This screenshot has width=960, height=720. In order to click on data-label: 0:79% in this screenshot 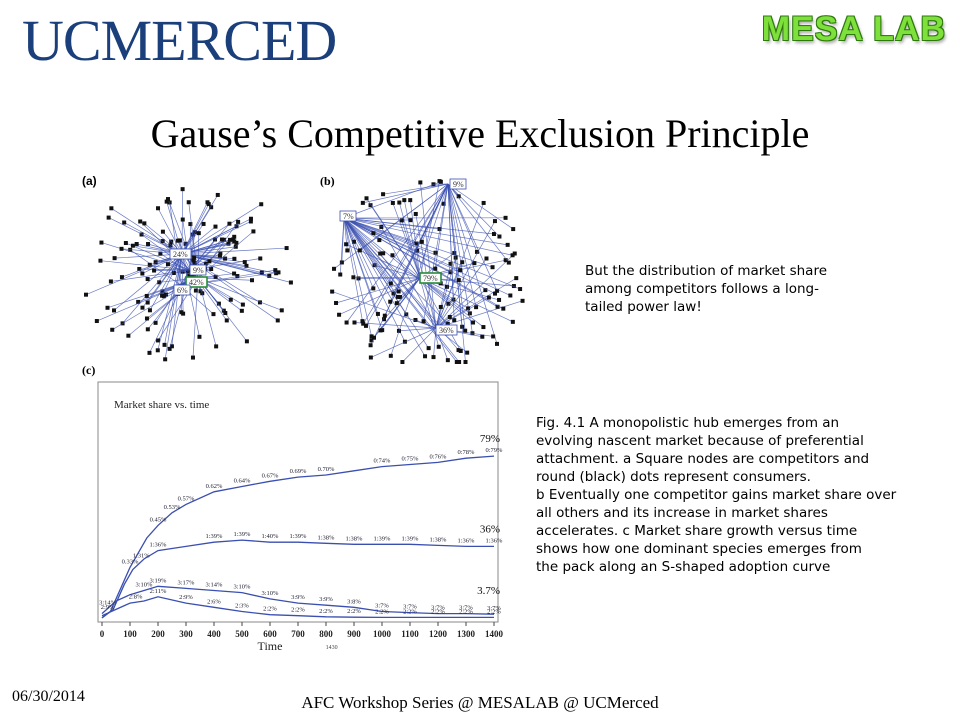, I will do `click(495, 450)`.